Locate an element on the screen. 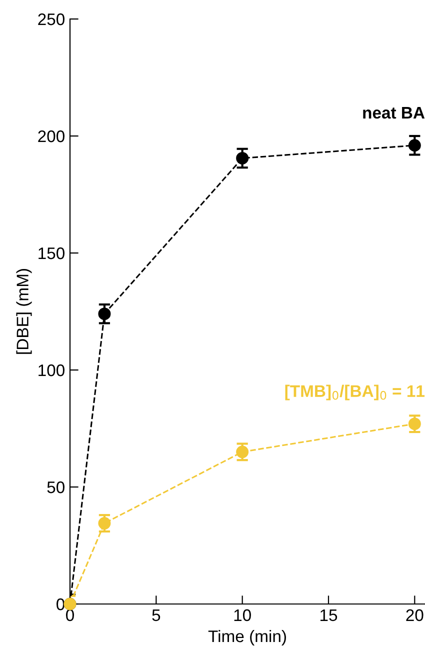  y-tick-label: 100 is located at coordinates (51, 370).